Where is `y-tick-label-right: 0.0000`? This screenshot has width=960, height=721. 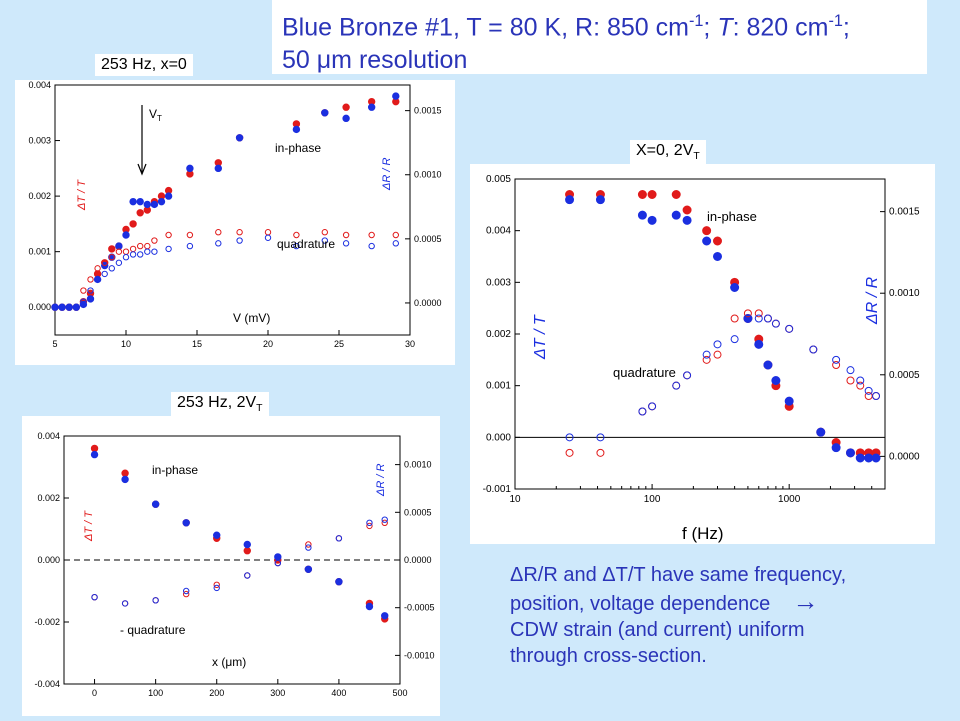
y-tick-label-right: 0.0000 is located at coordinates (904, 456).